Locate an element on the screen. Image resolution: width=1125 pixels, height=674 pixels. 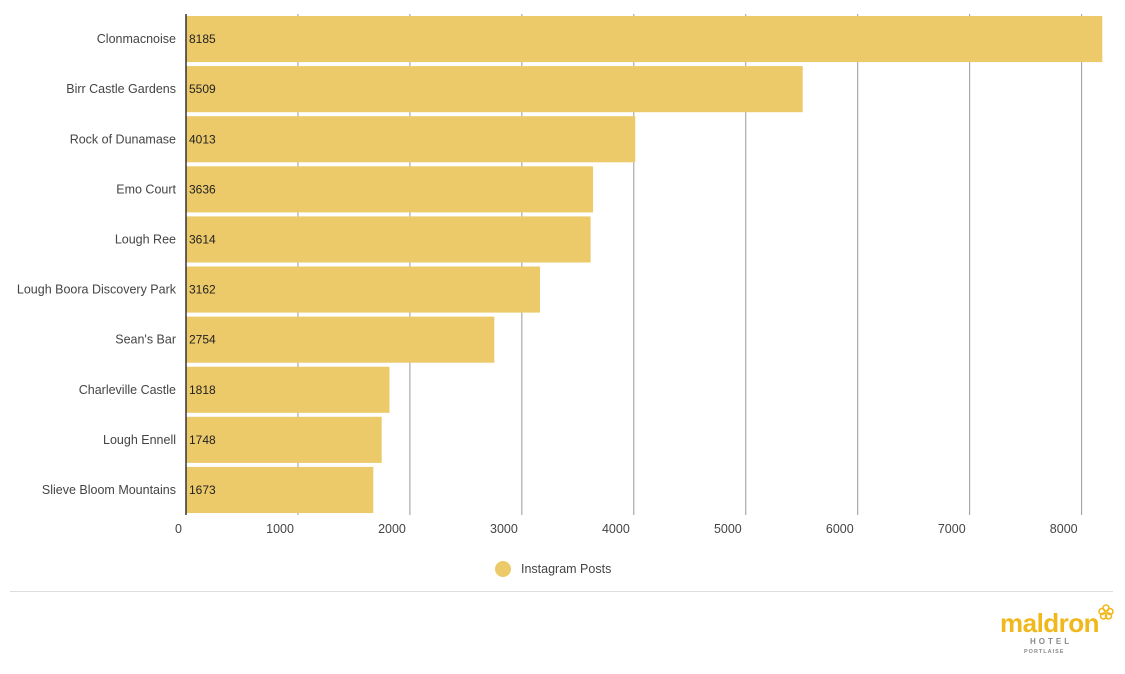
category-label: Lough Ree is located at coordinates (145, 239).